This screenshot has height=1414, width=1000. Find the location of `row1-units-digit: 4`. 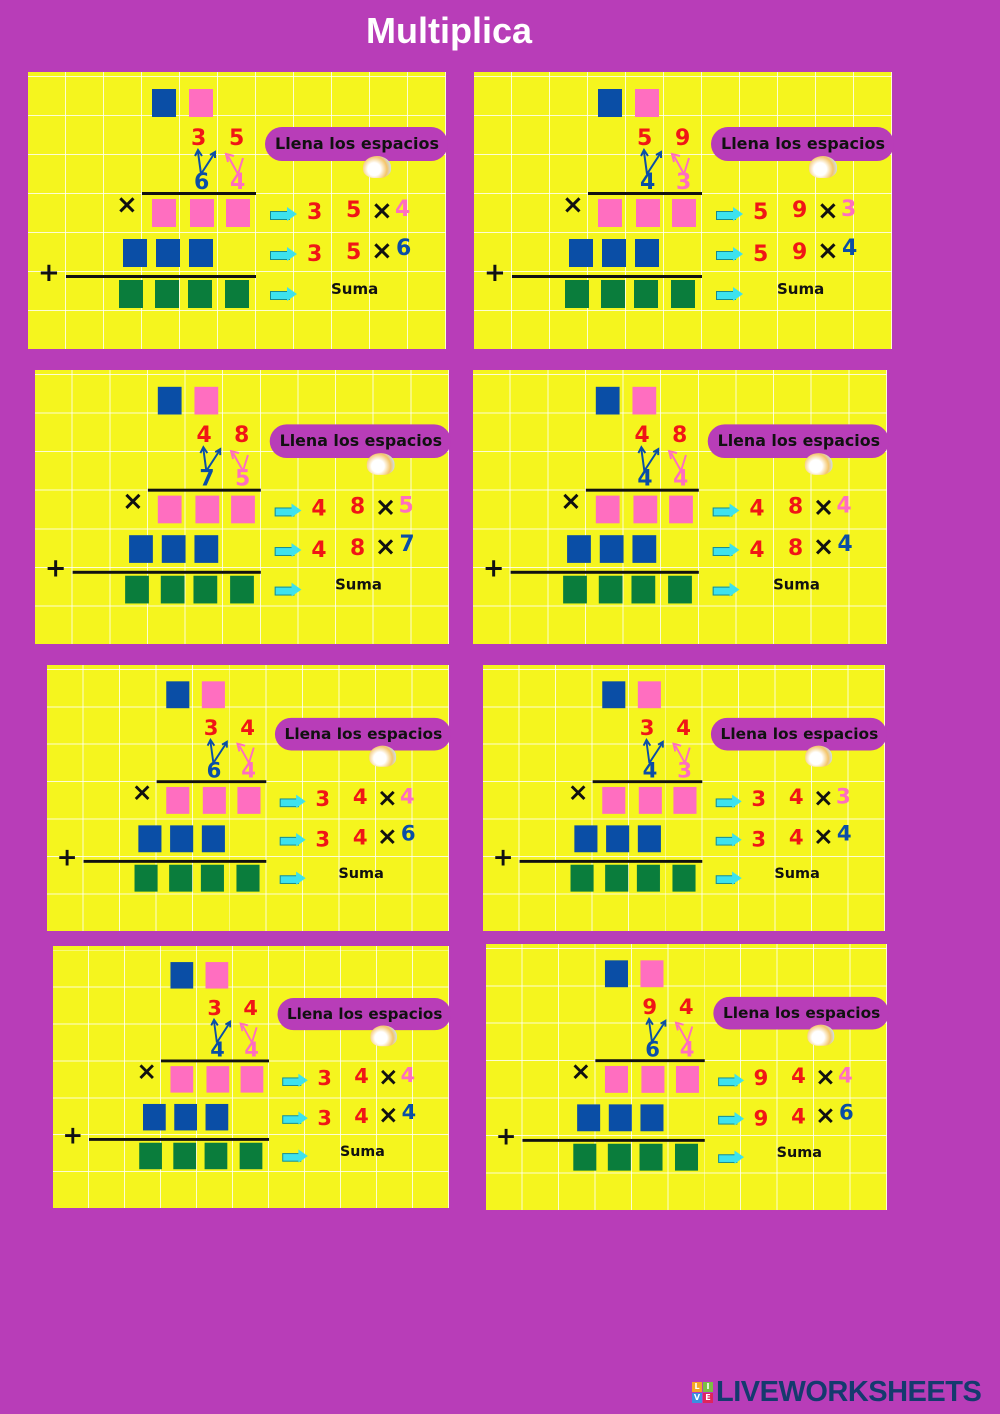

row1-units-digit: 4 is located at coordinates (798, 1077).